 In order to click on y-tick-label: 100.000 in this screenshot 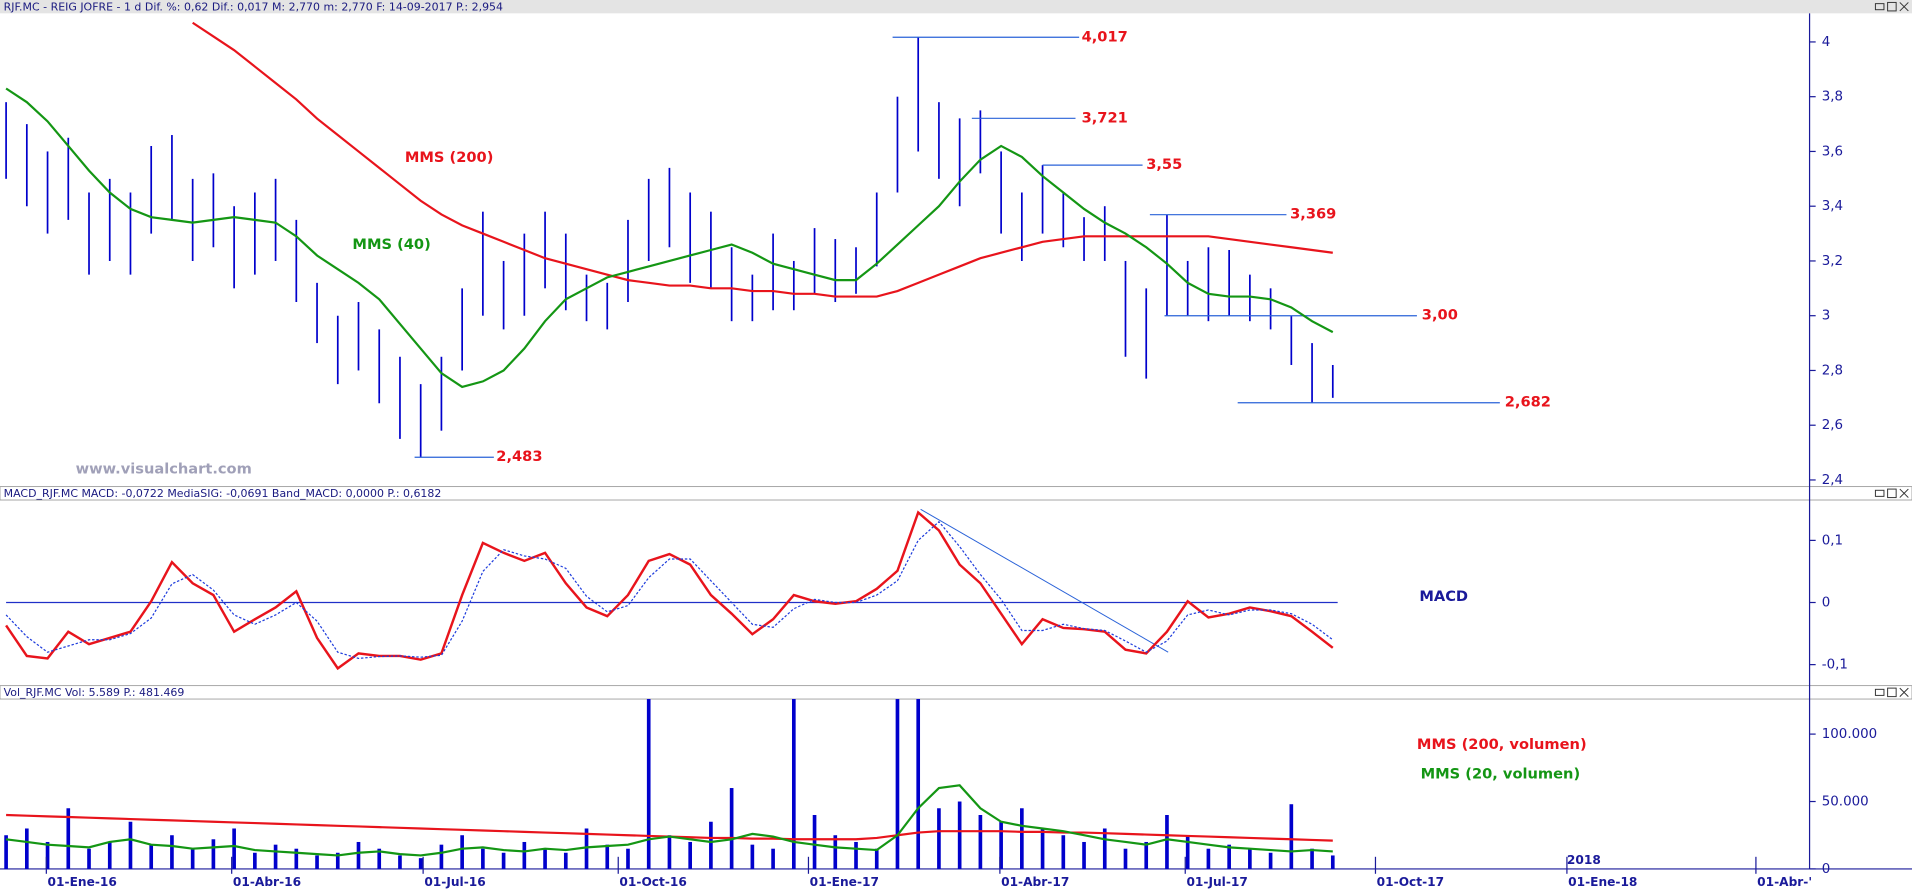, I will do `click(1849, 734)`.